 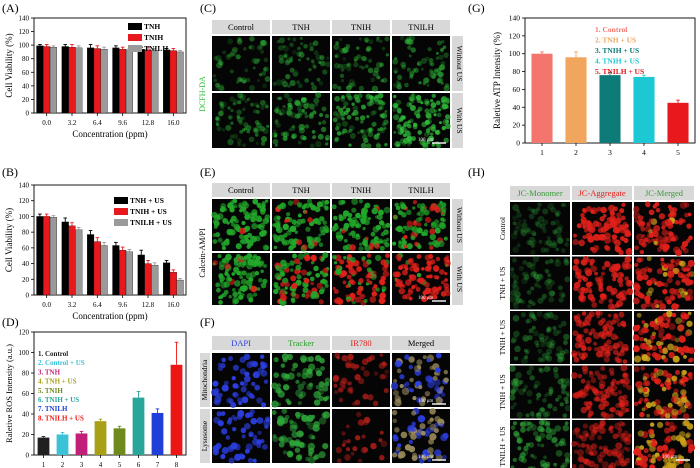 What do you see at coordinates (57, 382) in the screenshot?
I see `legend-entry: 4. TNH + US` at bounding box center [57, 382].